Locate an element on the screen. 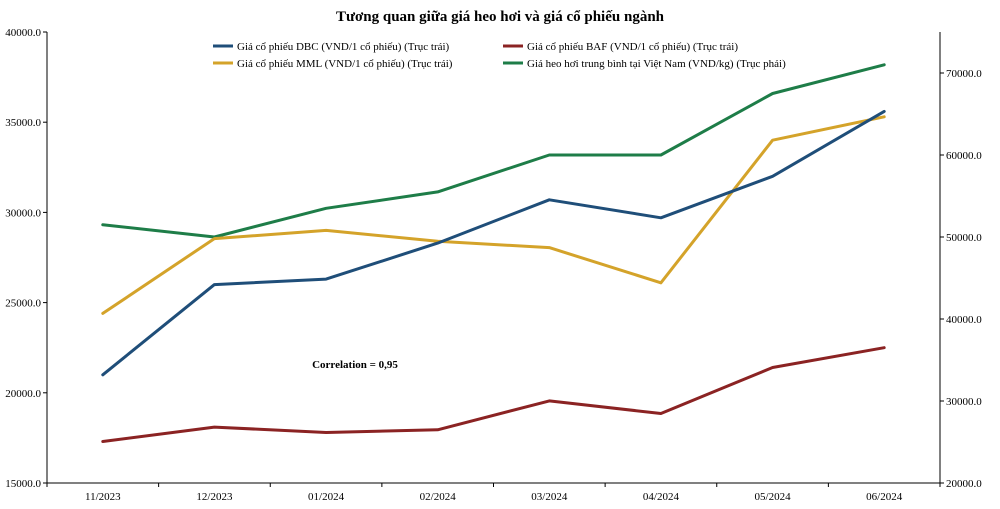  x-axis-tick-label: 11/2023 is located at coordinates (103, 497).